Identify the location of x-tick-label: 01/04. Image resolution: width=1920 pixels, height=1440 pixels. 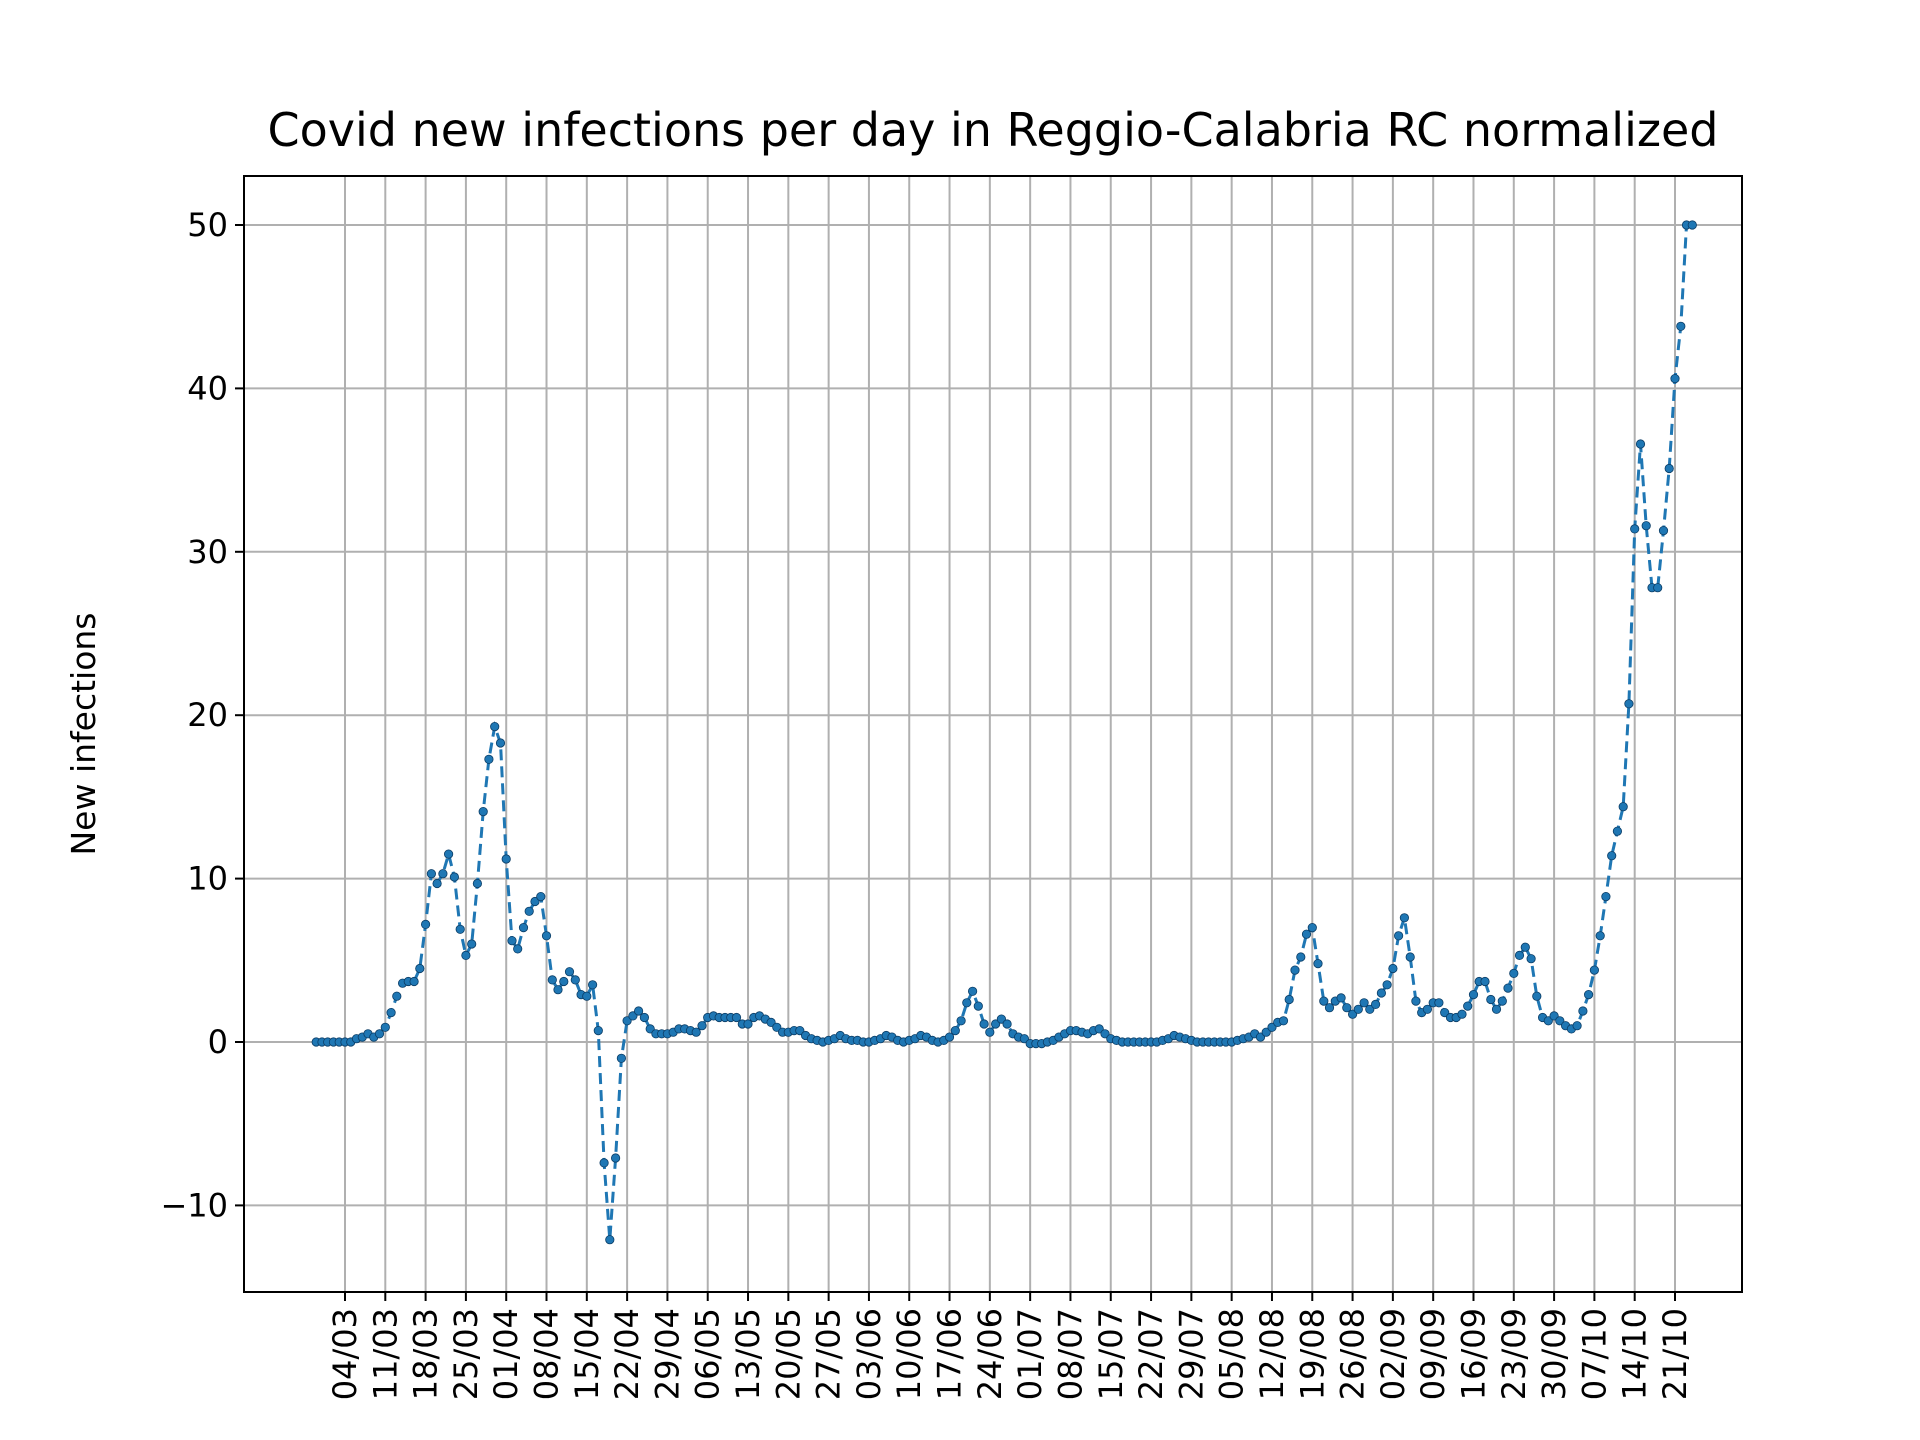
(506, 1354).